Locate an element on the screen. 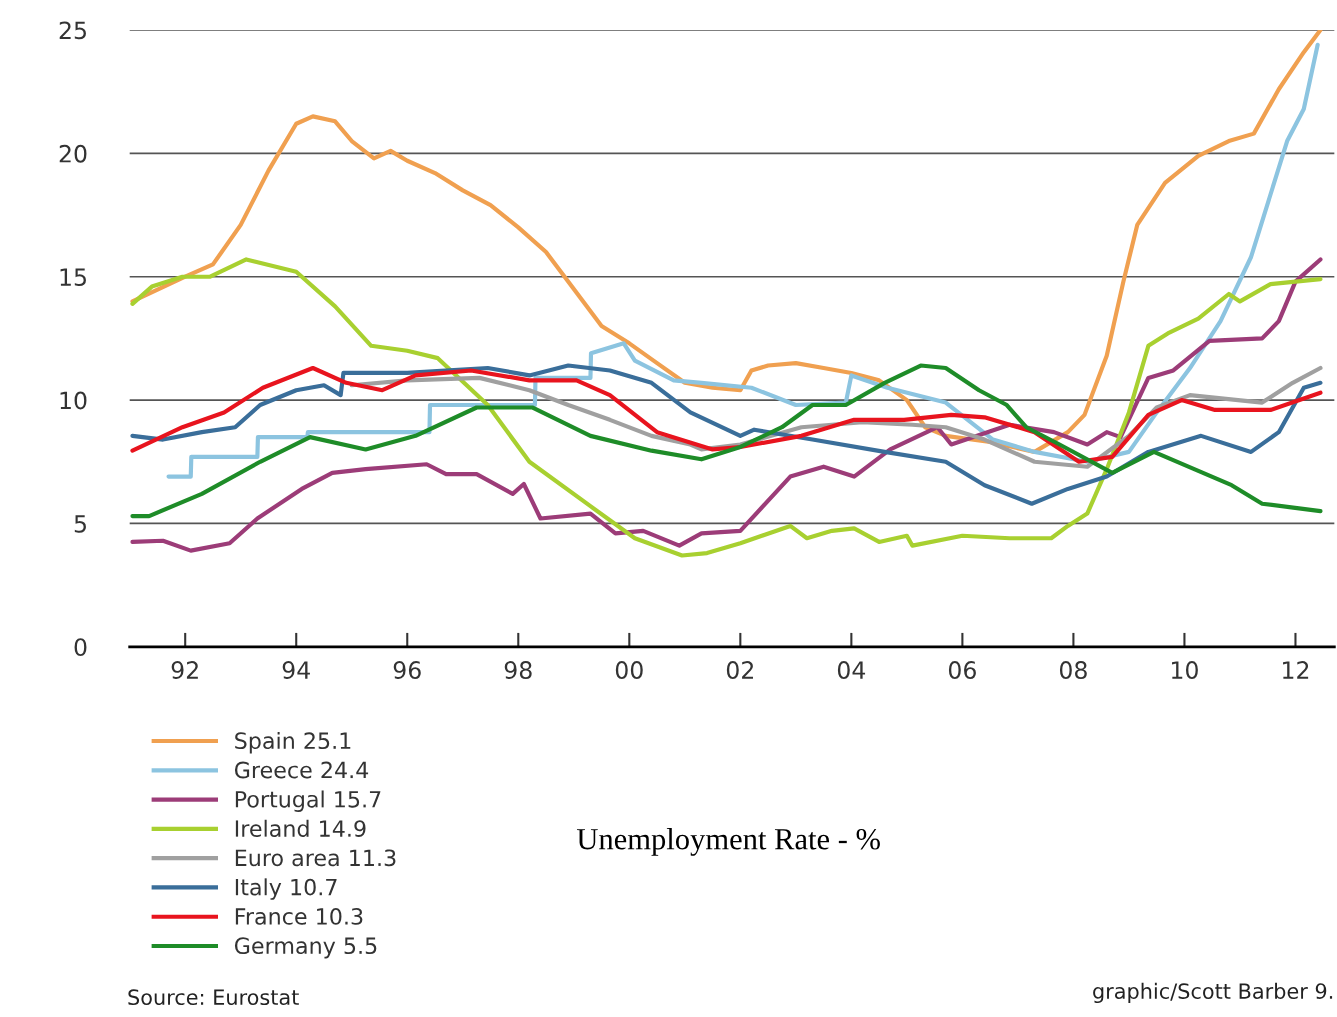 The image size is (1337, 1017). x-tick-label: 02 is located at coordinates (739, 670).